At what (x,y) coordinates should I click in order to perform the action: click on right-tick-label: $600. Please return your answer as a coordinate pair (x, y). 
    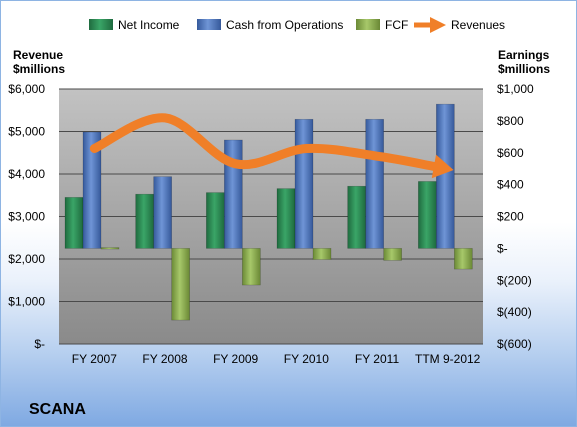
    Looking at the image, I should click on (510, 153).